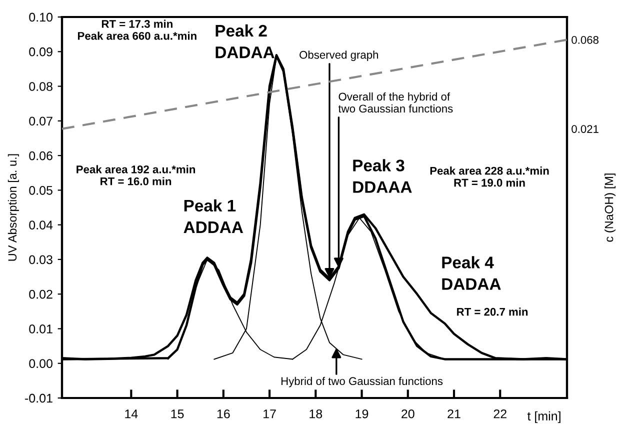 The width and height of the screenshot is (619, 424). Describe the element at coordinates (40, 121) in the screenshot. I see `y-tick-label: 0.07` at that location.